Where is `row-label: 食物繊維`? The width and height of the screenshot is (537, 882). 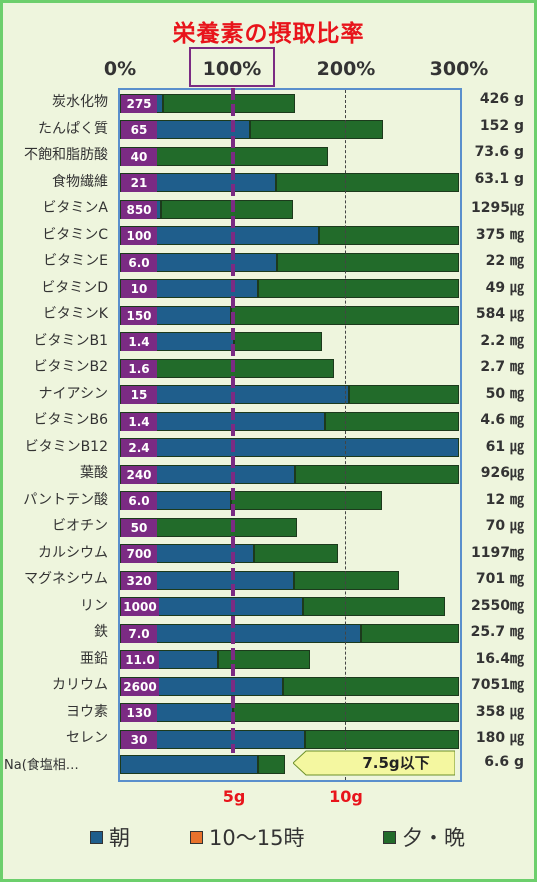
row-label: 食物繊維 is located at coordinates (80, 181).